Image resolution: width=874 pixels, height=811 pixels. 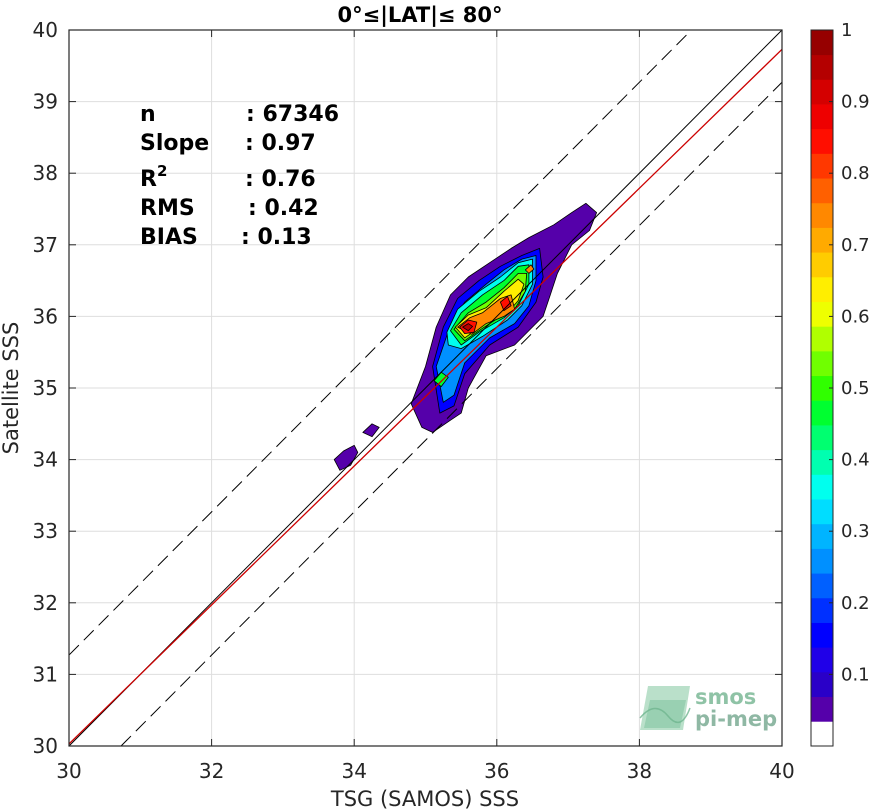 What do you see at coordinates (45, 102) in the screenshot?
I see `y-tick-label: 39` at bounding box center [45, 102].